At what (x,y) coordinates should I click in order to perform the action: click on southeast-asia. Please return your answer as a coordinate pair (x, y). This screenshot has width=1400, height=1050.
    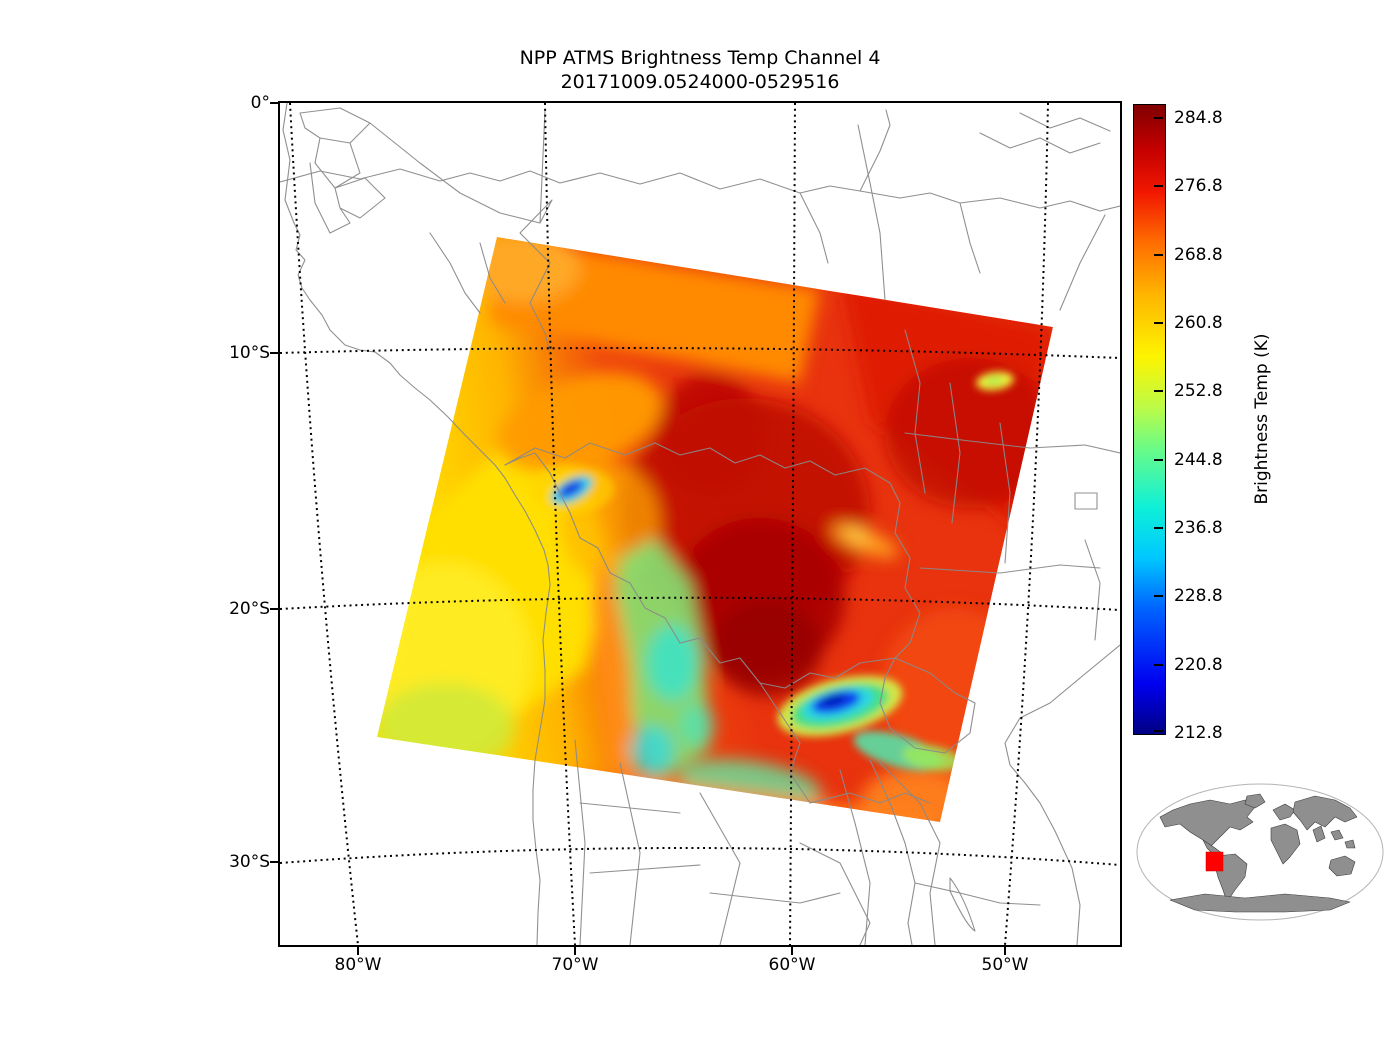
    Looking at the image, I should click on (1343, 839).